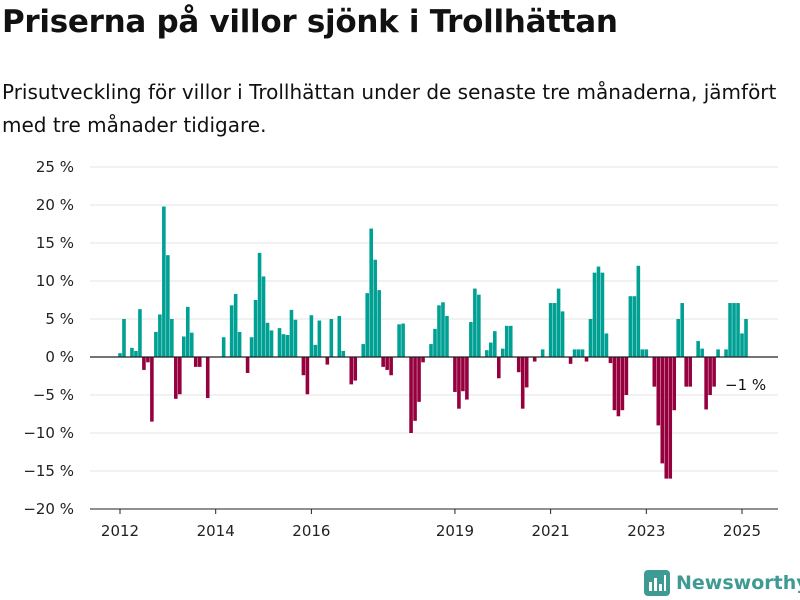 This screenshot has width=800, height=600. I want to click on brand-name: Newsworthy, so click(738, 583).